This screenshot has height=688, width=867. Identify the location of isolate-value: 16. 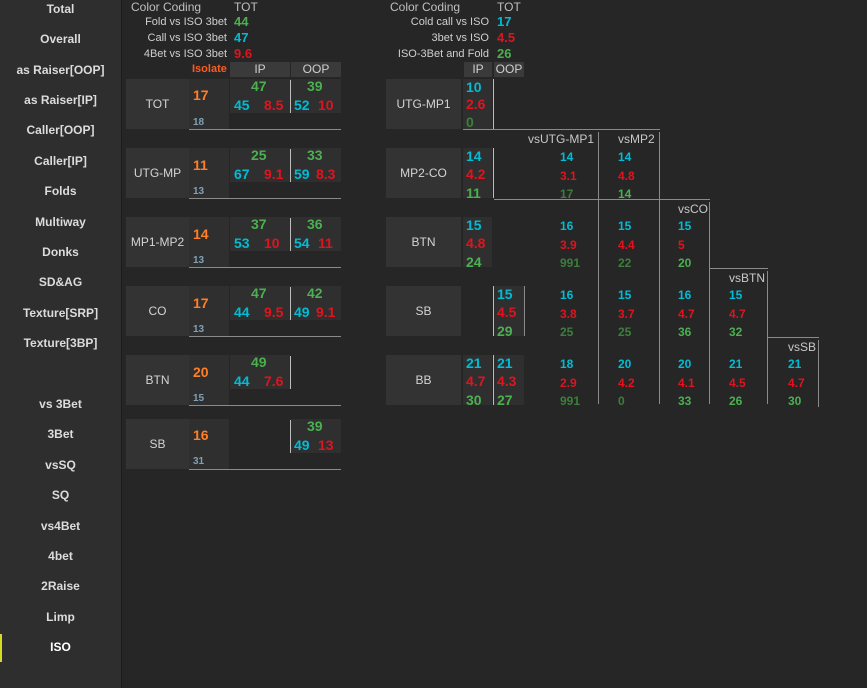
(201, 435).